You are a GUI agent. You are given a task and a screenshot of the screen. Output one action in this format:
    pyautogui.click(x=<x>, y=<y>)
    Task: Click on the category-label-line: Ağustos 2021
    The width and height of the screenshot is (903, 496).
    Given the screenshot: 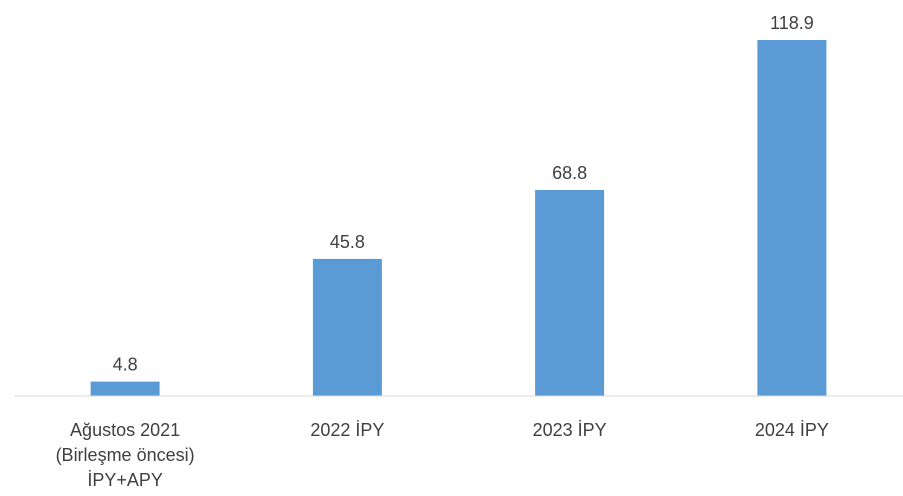 What is the action you would take?
    pyautogui.click(x=125, y=430)
    